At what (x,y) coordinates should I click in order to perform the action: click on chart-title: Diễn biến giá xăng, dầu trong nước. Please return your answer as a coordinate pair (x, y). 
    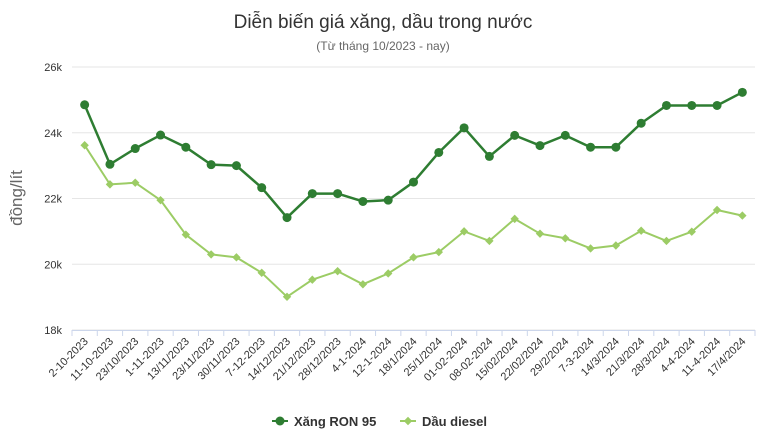
    Looking at the image, I should click on (383, 22).